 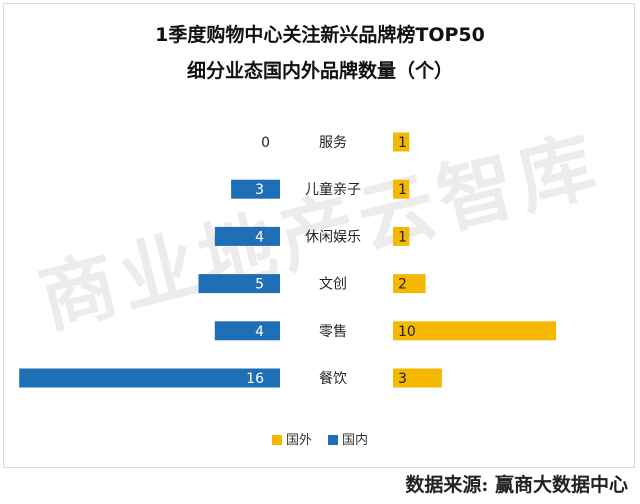 What do you see at coordinates (333, 379) in the screenshot?
I see `category-label: 餐饮` at bounding box center [333, 379].